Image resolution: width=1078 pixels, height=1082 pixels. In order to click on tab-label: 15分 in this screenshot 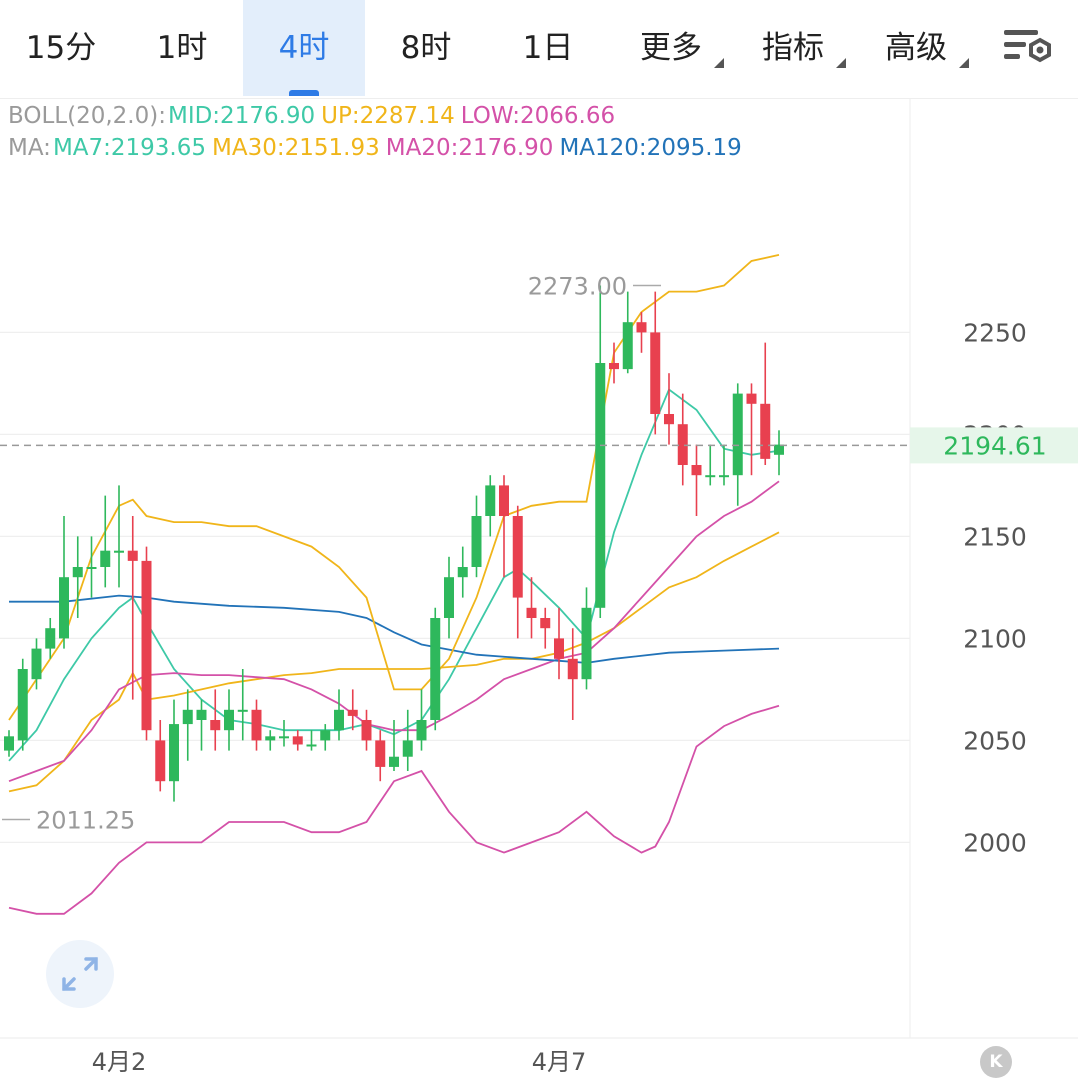, I will do `click(61, 48)`.